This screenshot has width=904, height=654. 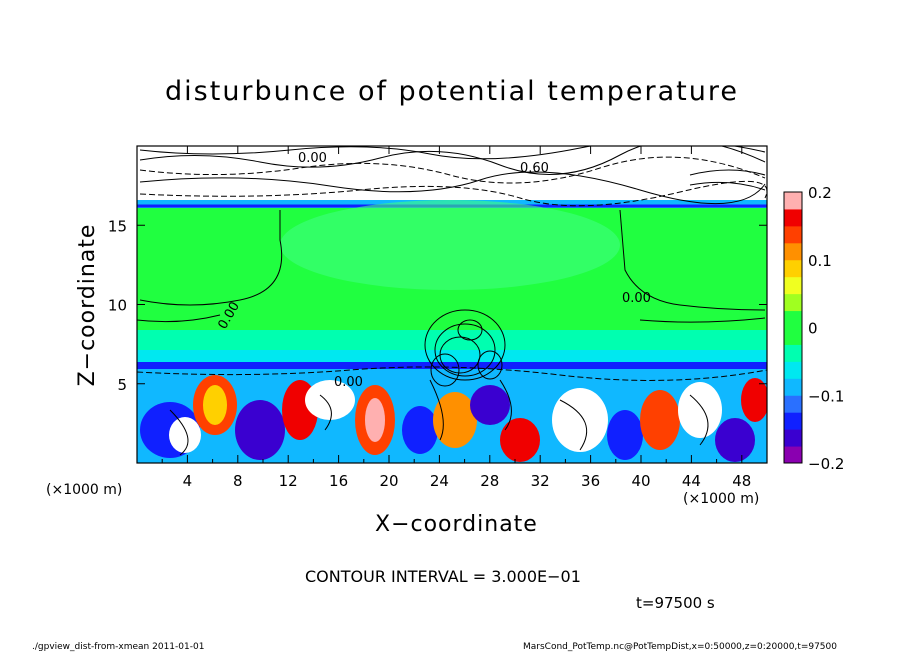 What do you see at coordinates (452, 91) in the screenshot?
I see `chart-title: disturbunce of potential temperature` at bounding box center [452, 91].